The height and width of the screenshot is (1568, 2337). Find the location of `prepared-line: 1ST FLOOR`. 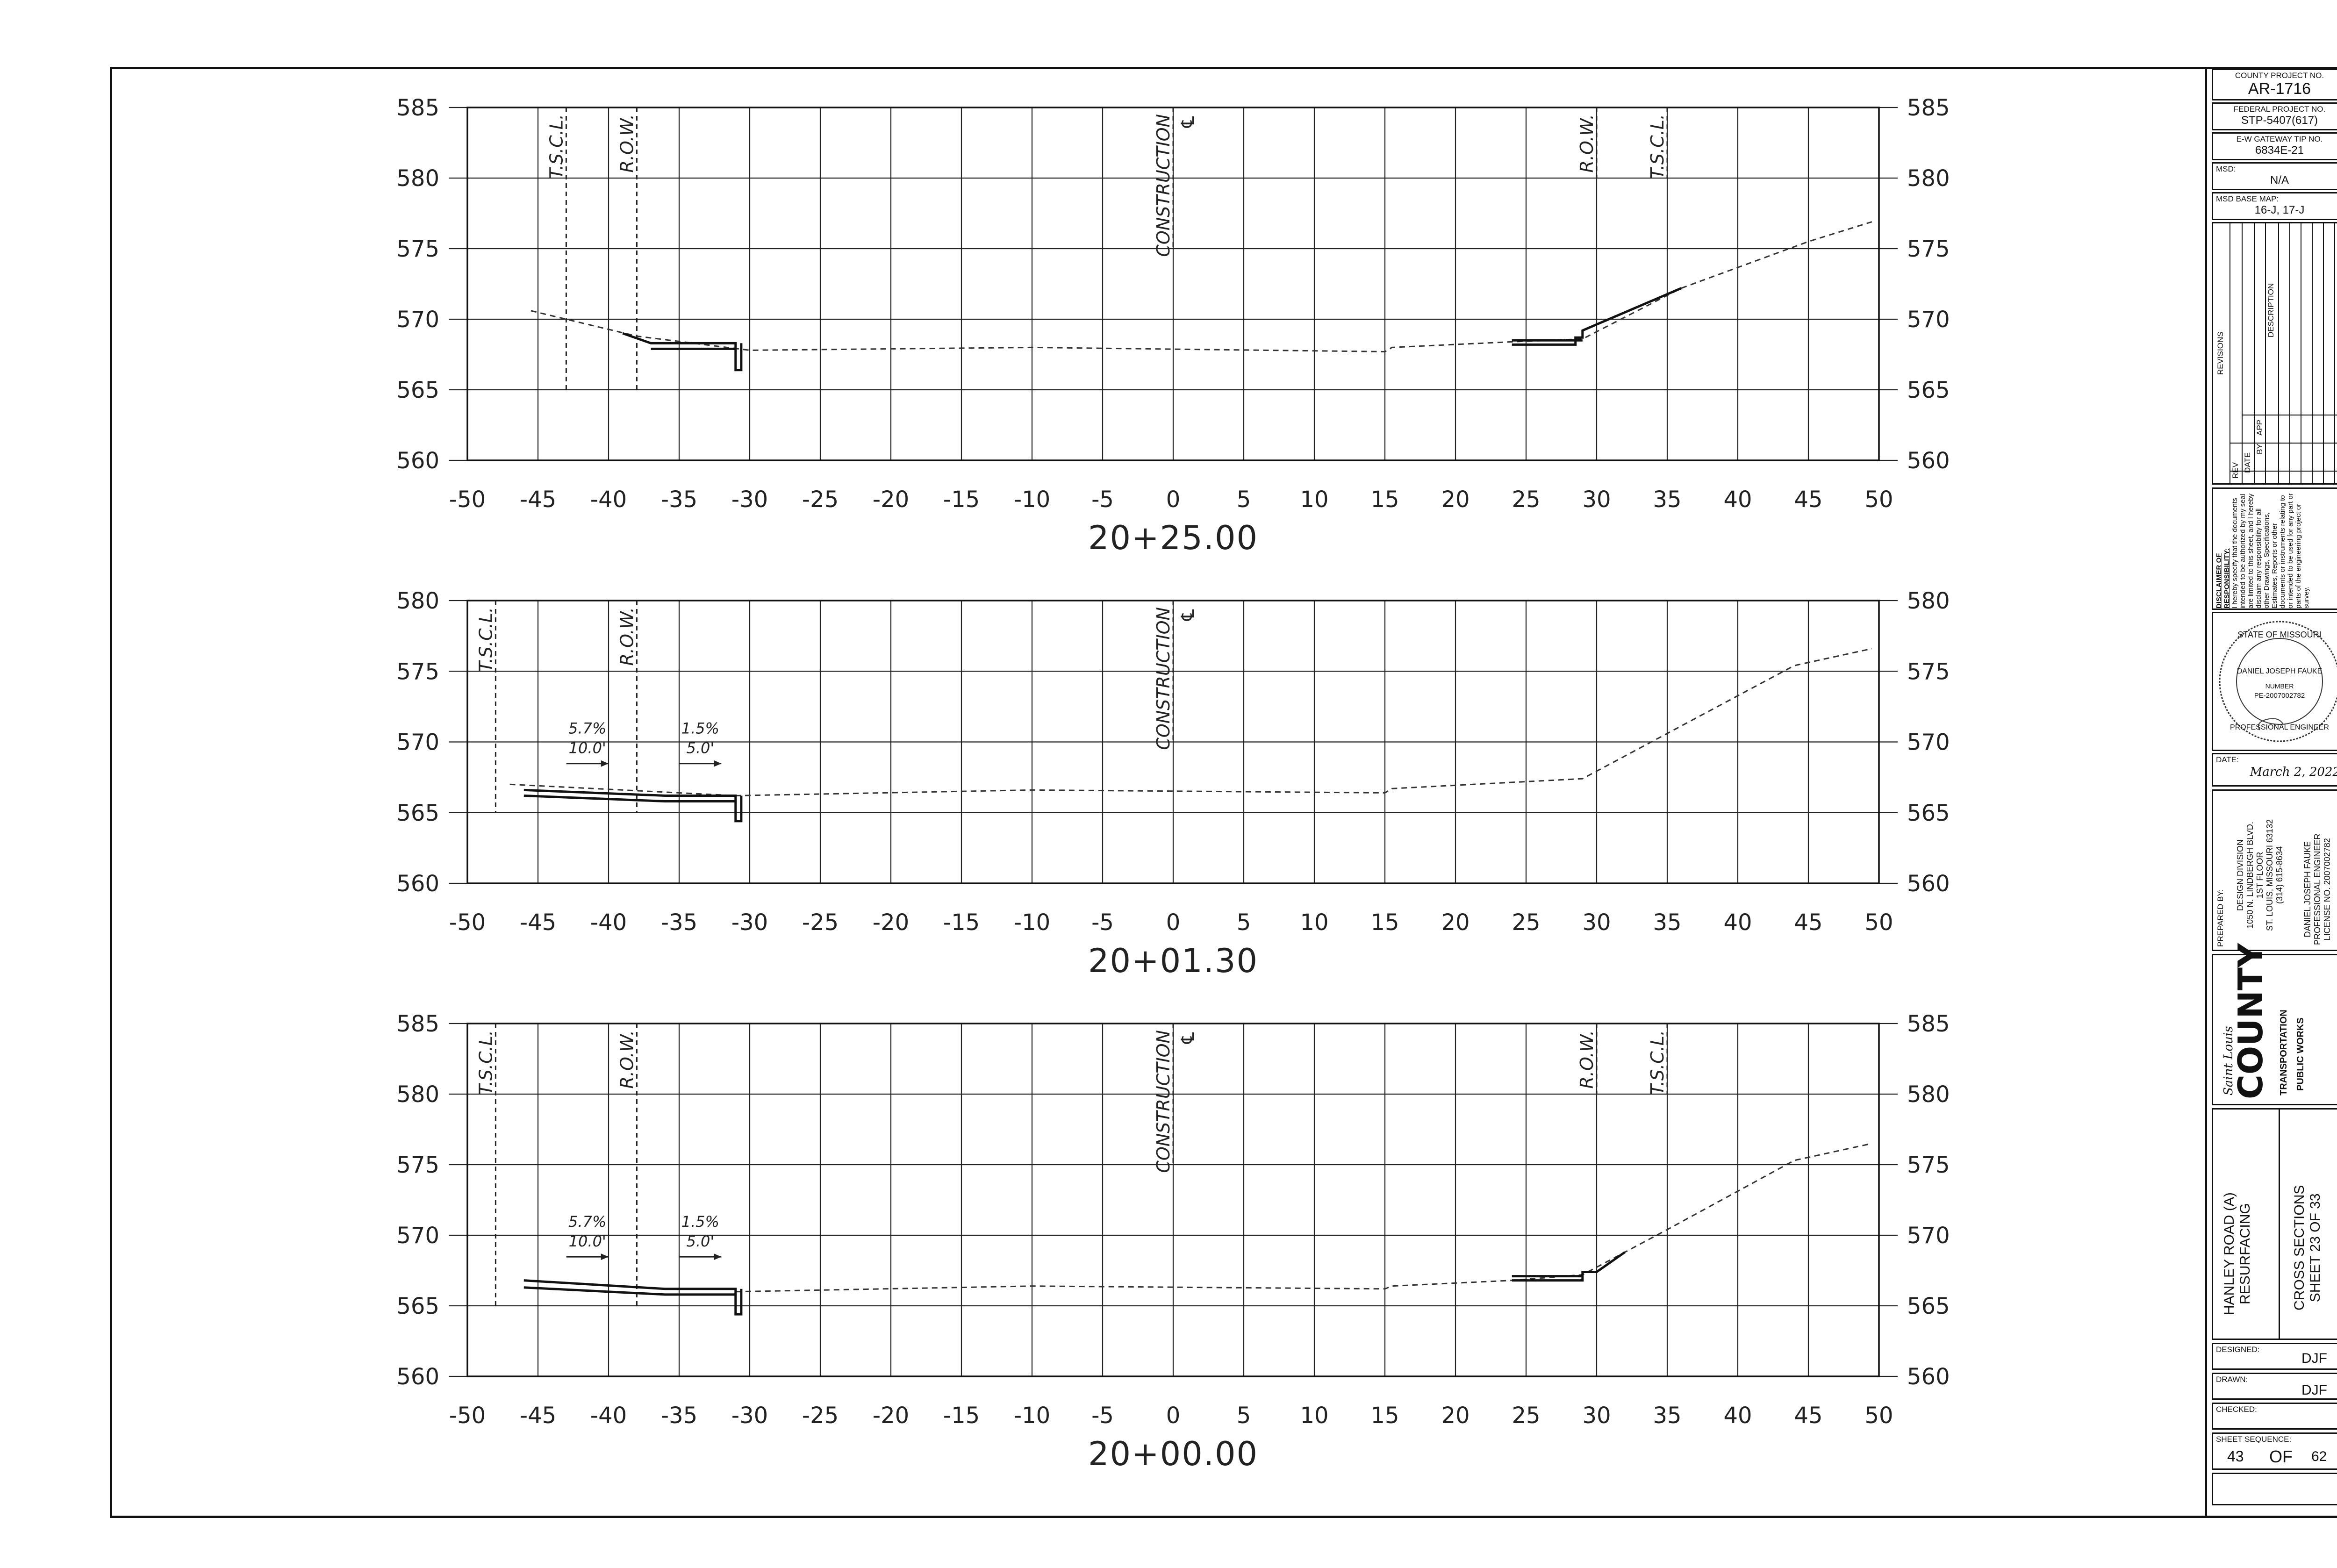

prepared-line: 1ST FLOOR is located at coordinates (2260, 876).